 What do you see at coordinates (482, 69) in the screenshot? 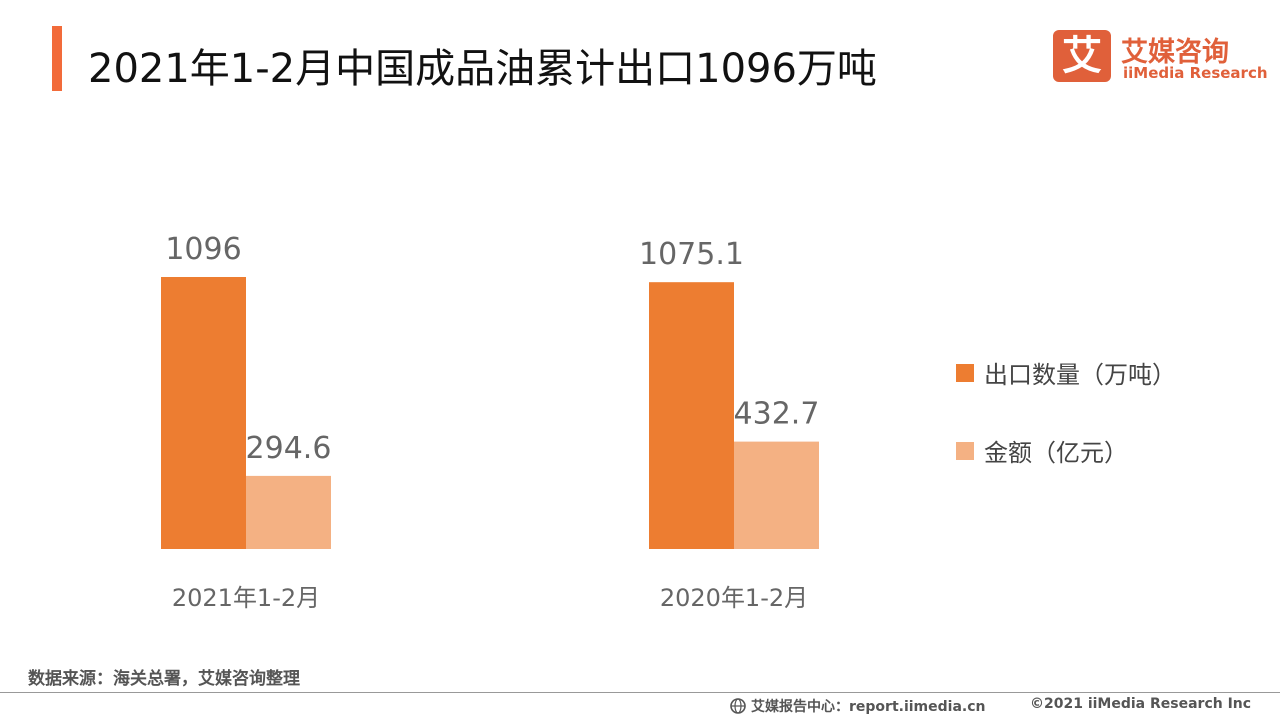
I see `page-title: 2021年1-2月中国成品油累计出口1096万吨` at bounding box center [482, 69].